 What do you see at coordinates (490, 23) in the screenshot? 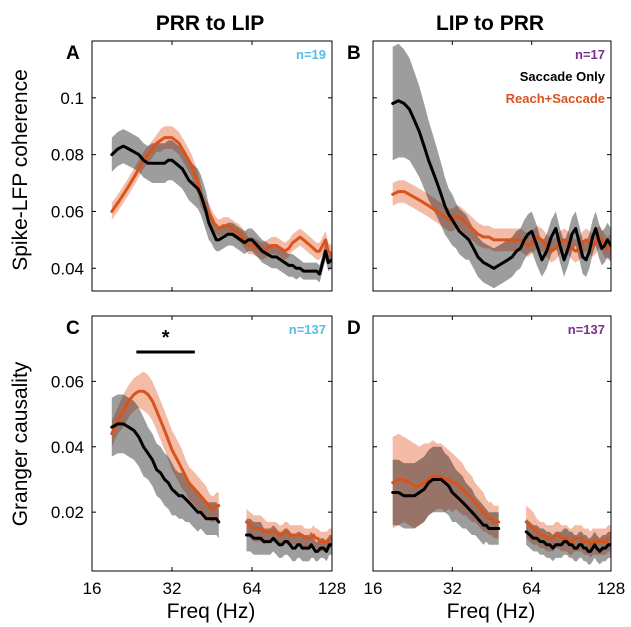
I see `right-column-title: LIP to PRR` at bounding box center [490, 23].